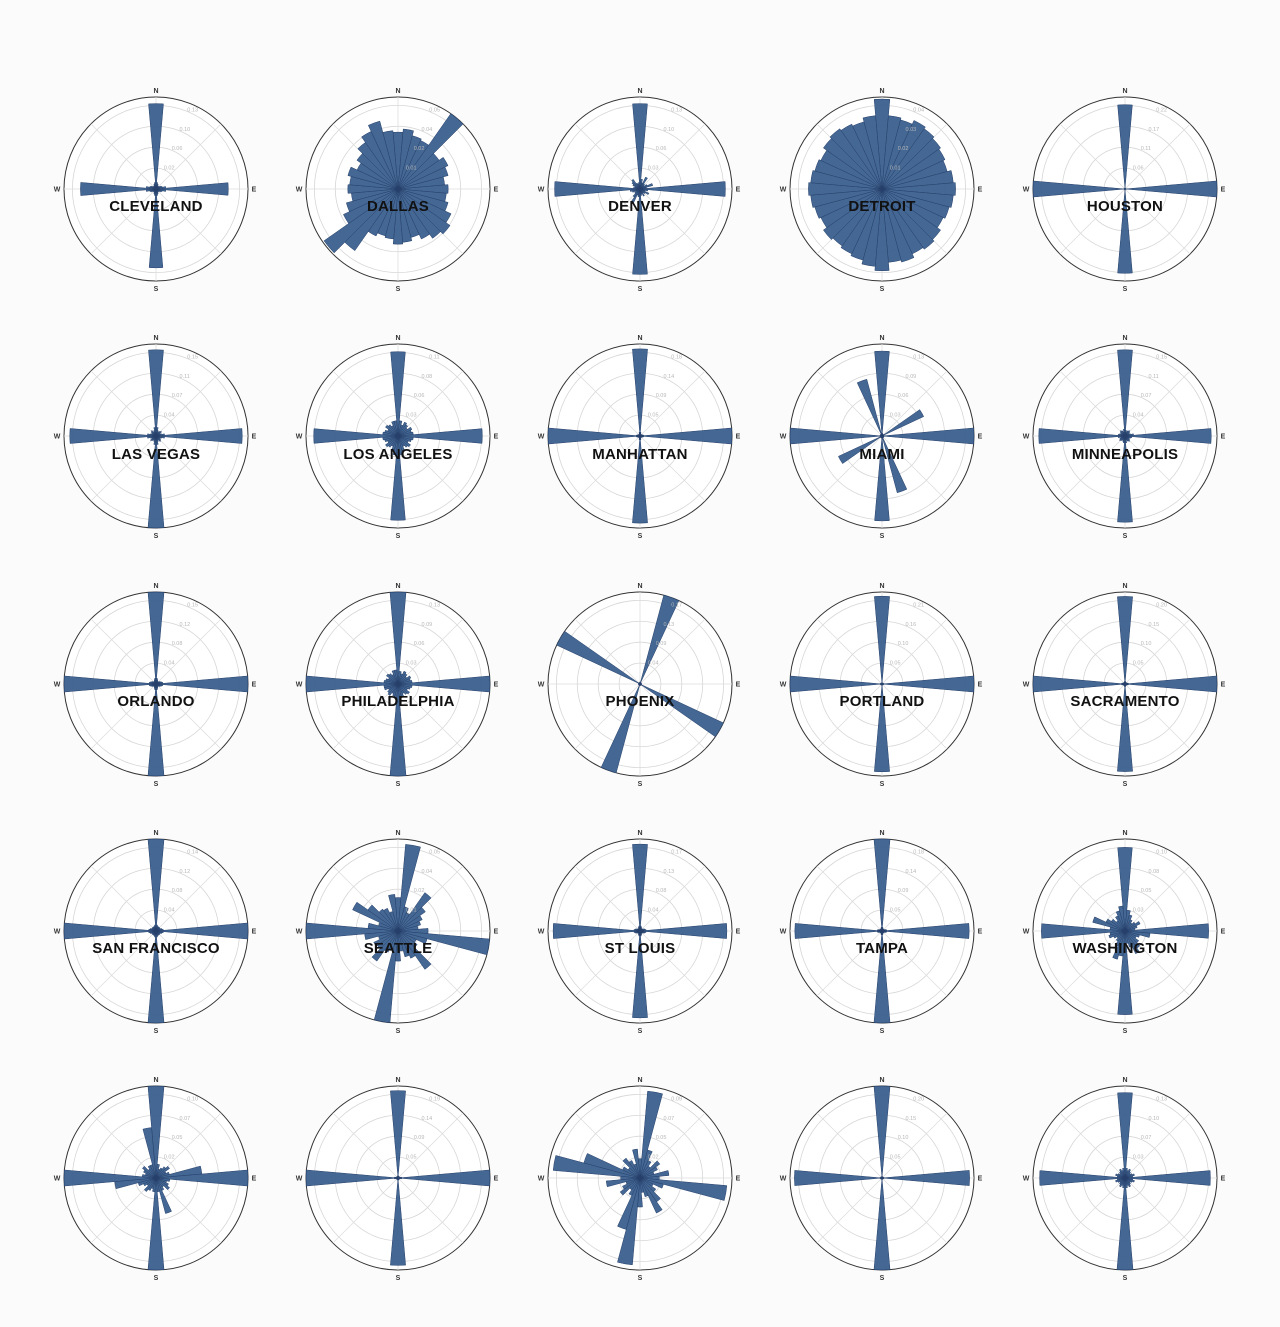 The width and height of the screenshot is (1280, 1327). I want to click on polar-chart: 0.02 0.05 0.07 0.09 N E S W, so click(639, 1179).